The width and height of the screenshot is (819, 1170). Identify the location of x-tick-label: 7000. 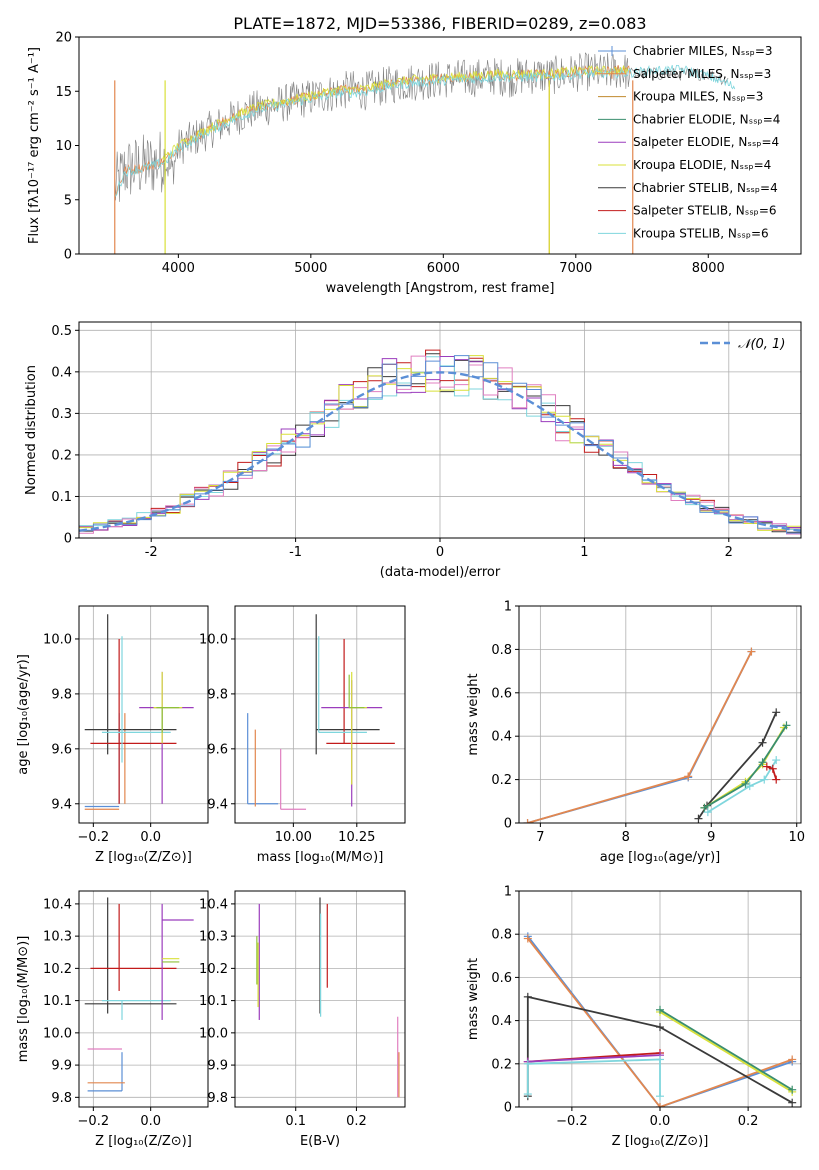
(575, 268).